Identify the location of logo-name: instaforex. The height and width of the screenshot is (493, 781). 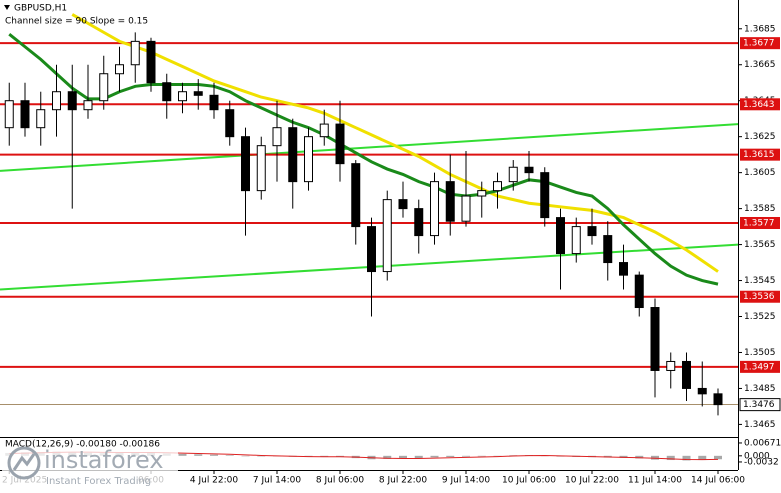
(104, 460).